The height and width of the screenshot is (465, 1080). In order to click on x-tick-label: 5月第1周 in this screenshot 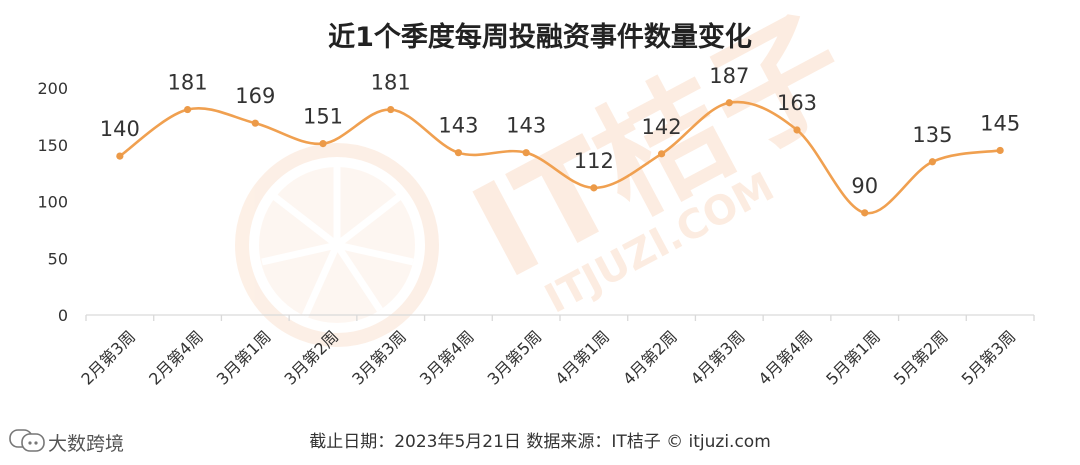, I will do `click(853, 358)`.